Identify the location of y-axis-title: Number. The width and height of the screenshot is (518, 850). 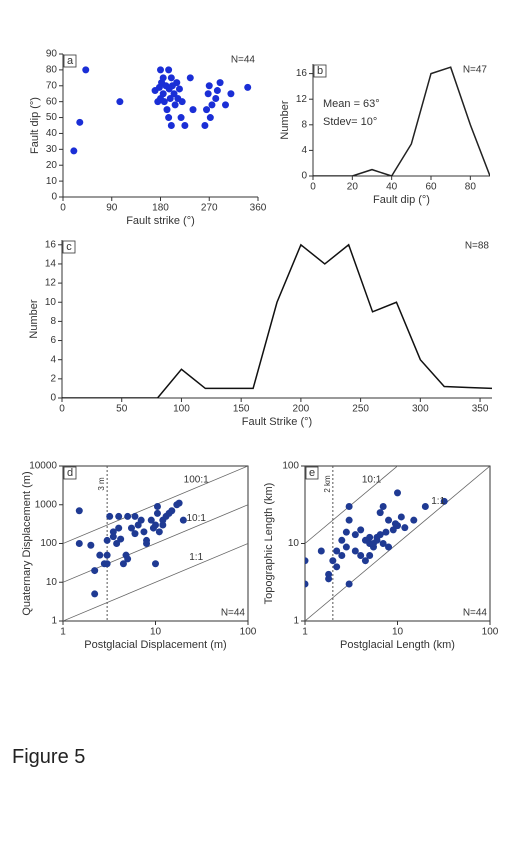
(285, 119).